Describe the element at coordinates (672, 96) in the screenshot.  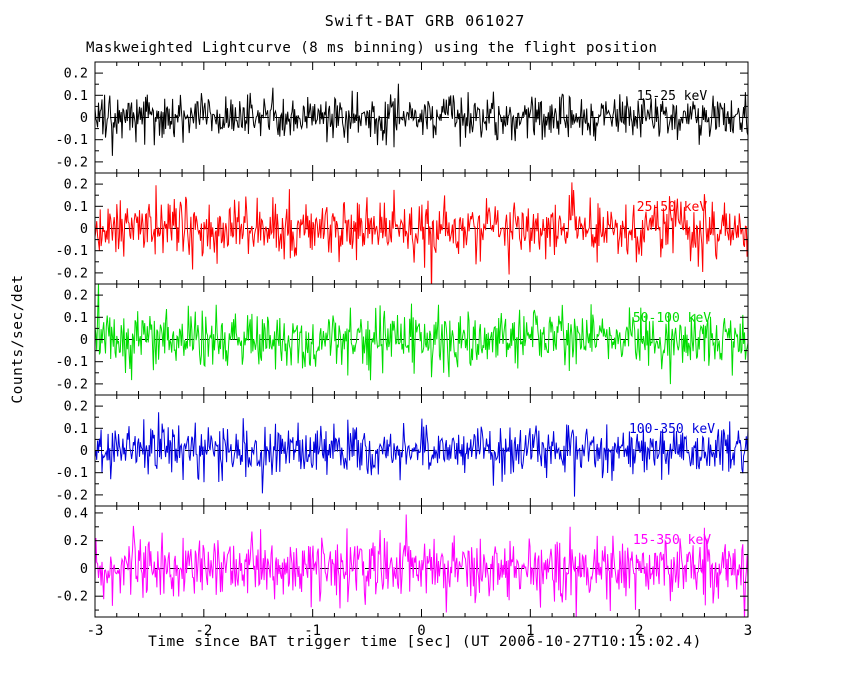
I see `energy-band-label: 15-25 keV` at that location.